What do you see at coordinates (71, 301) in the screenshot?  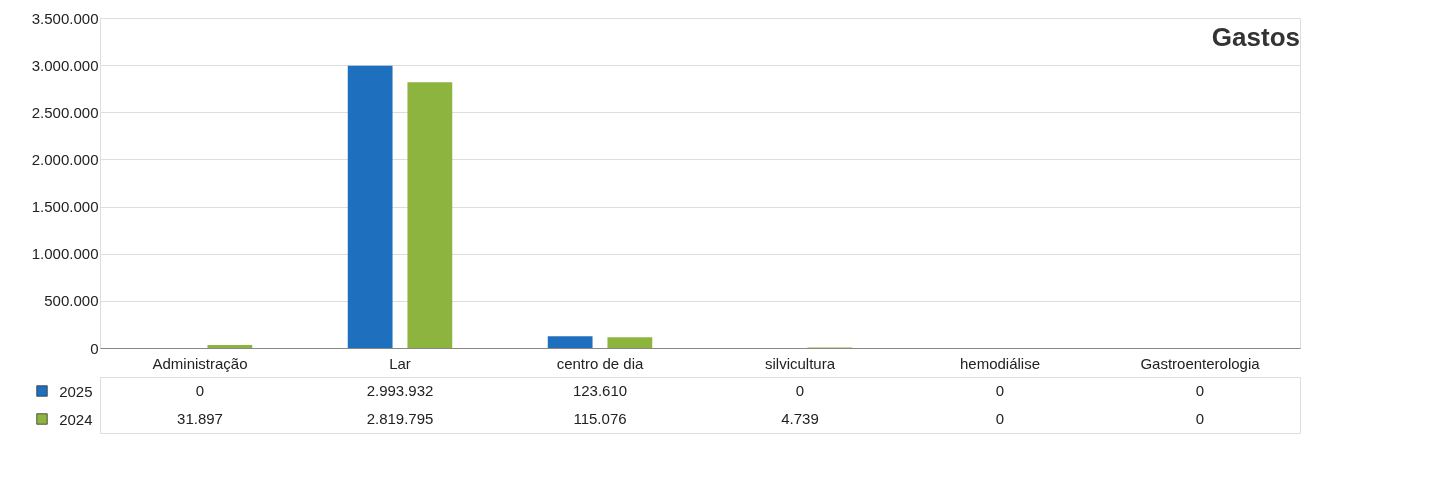 I see `y-tick-label: 500.000` at bounding box center [71, 301].